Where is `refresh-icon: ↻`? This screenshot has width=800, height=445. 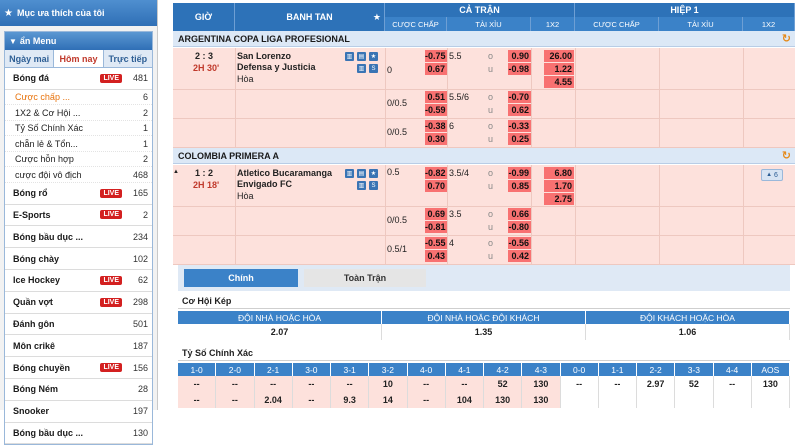
refresh-icon: ↻ is located at coordinates (786, 156).